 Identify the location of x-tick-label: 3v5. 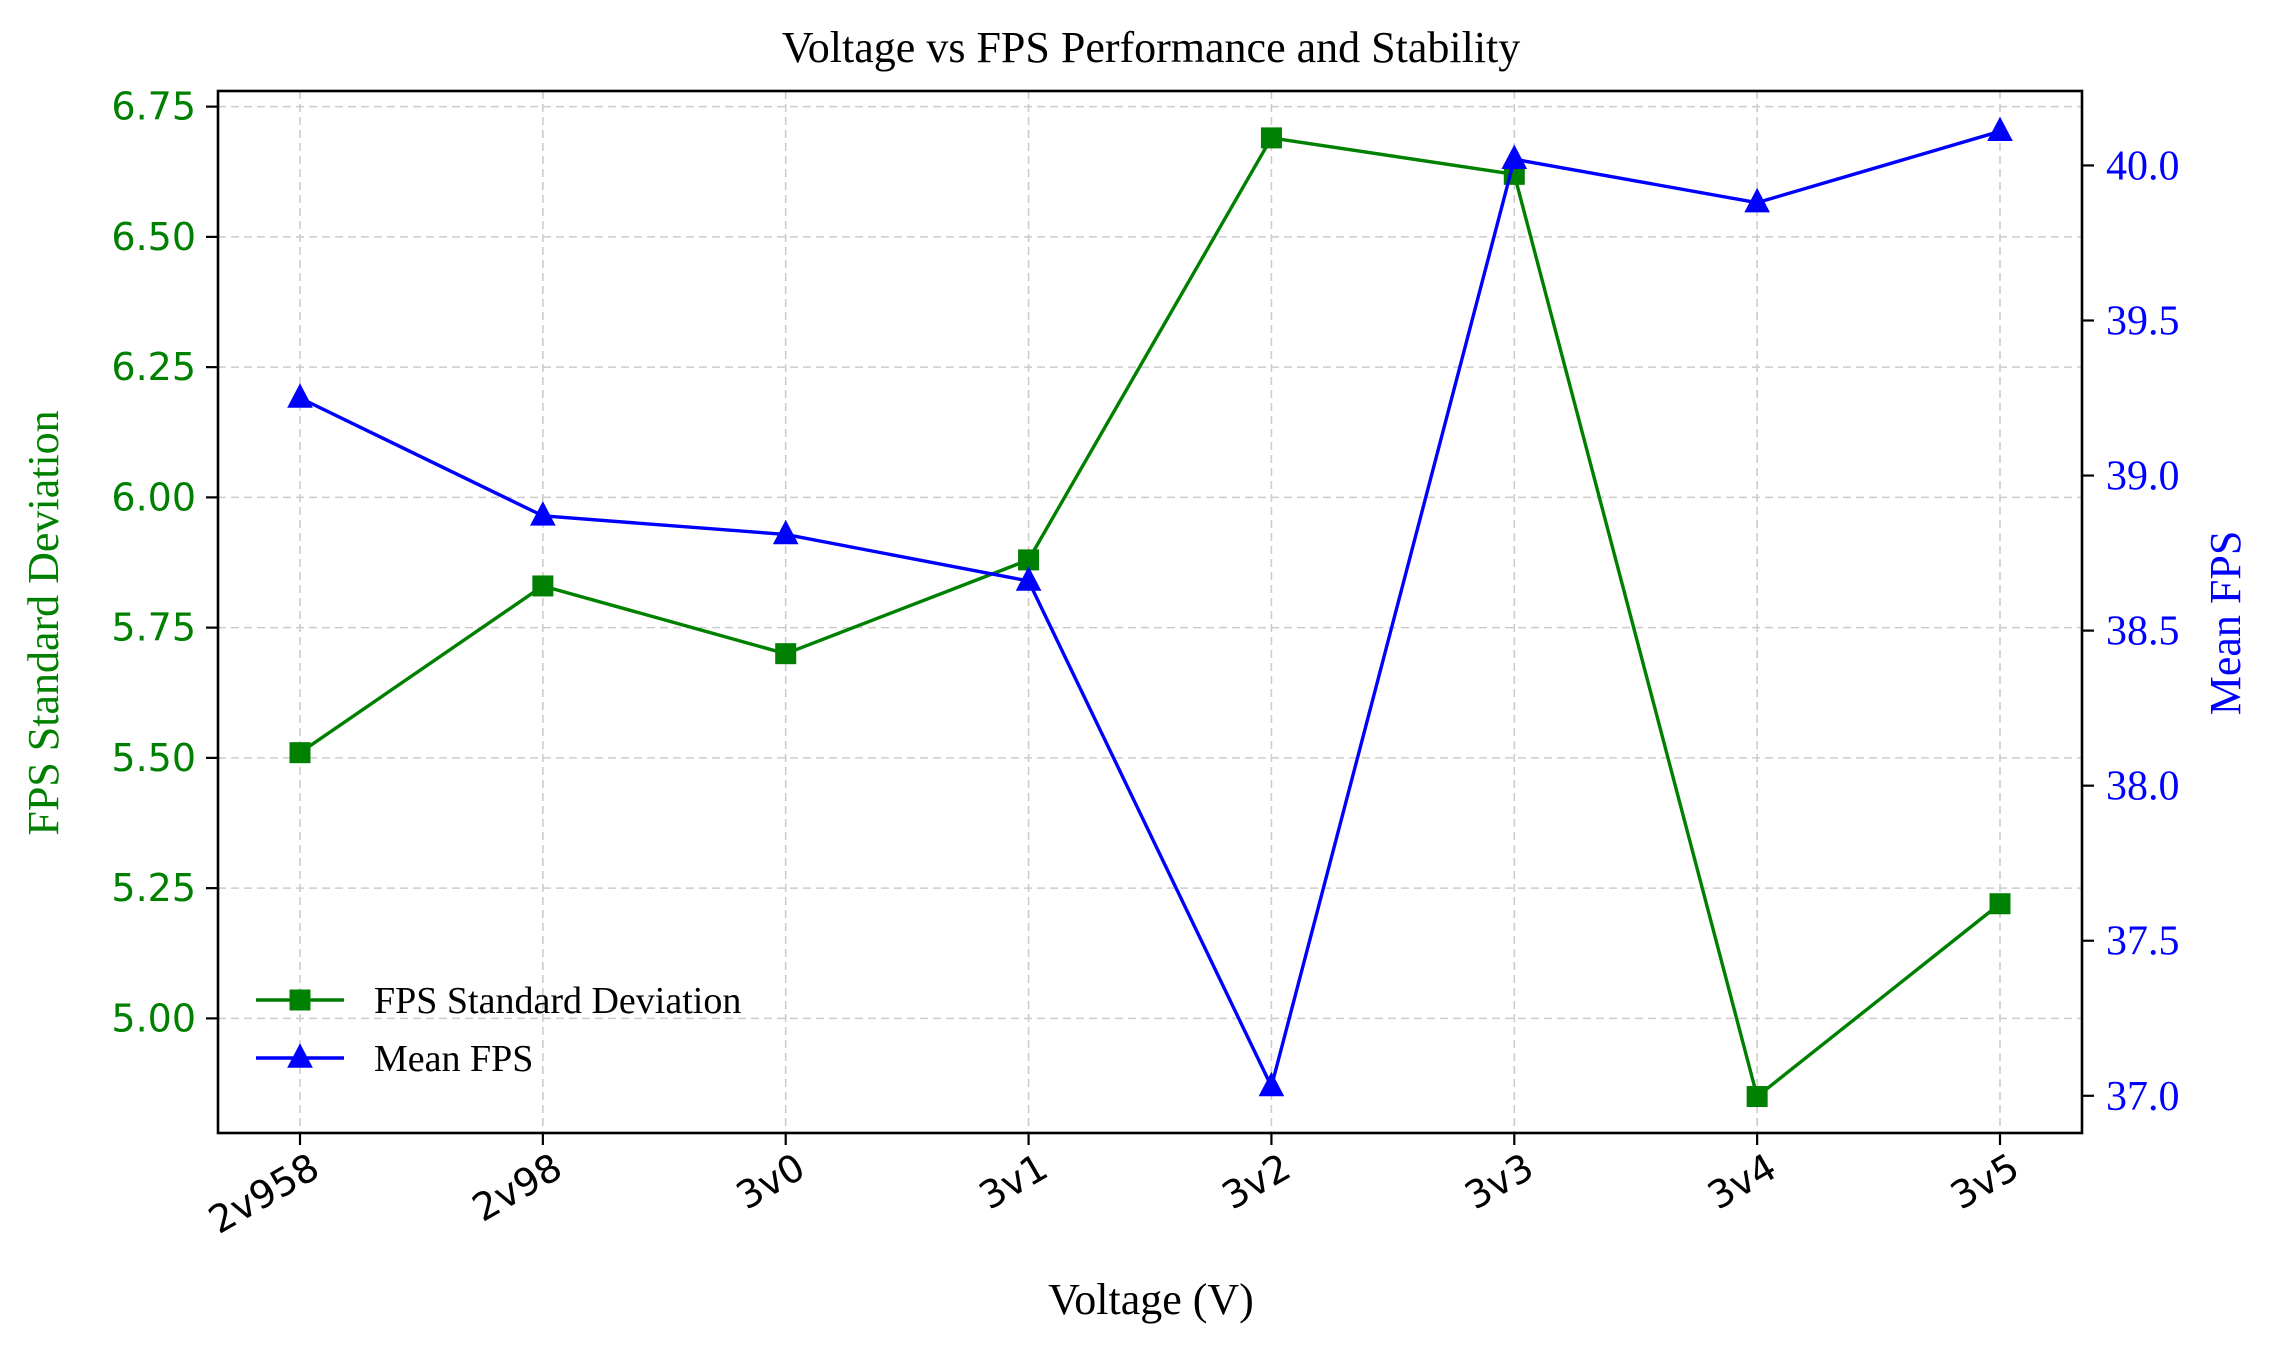
(1984, 1182).